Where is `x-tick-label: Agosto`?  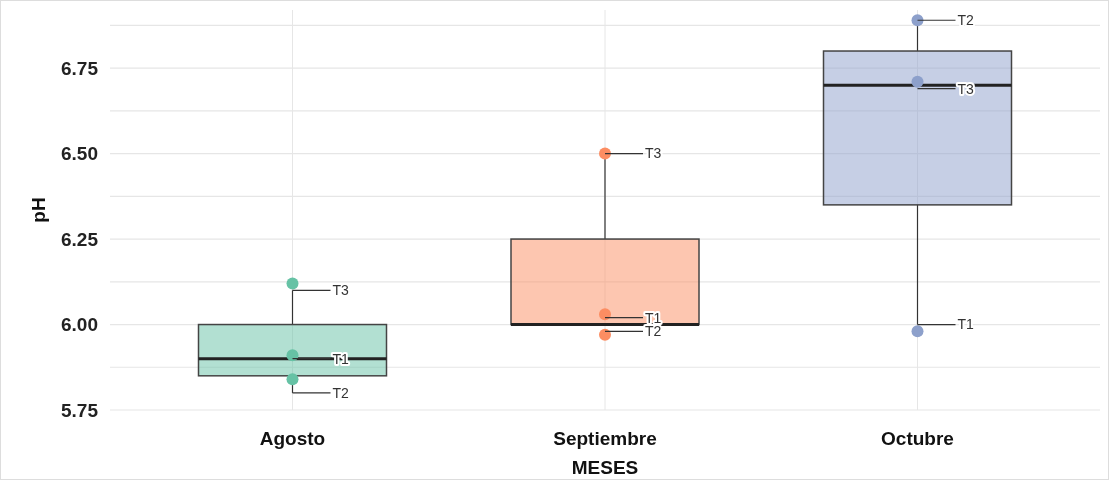
x-tick-label: Agosto is located at coordinates (292, 438).